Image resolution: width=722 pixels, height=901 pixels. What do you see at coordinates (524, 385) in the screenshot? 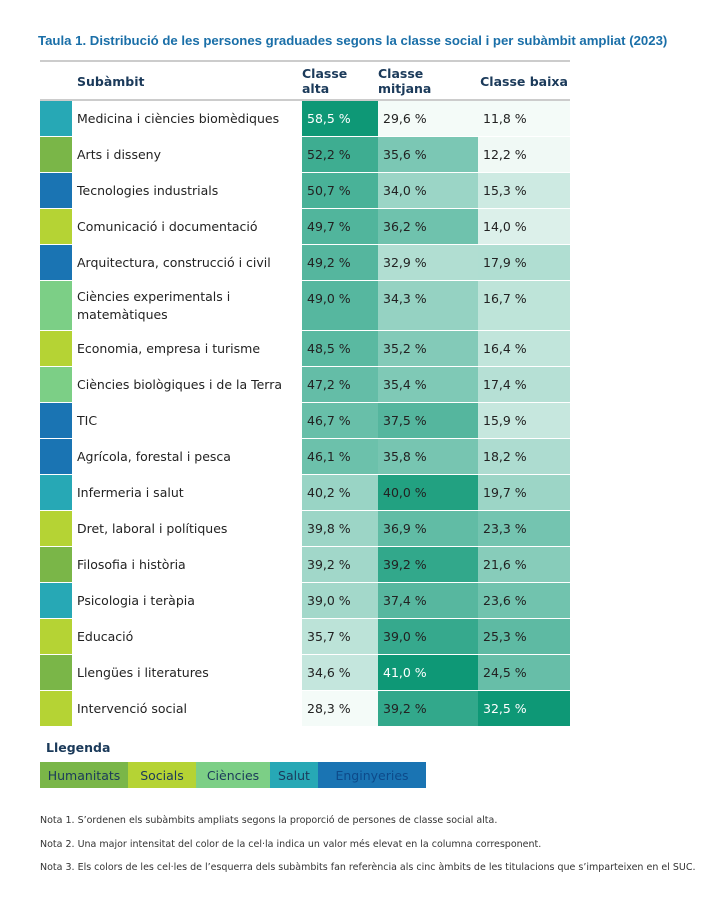
I see `value-cell: 17,4 %` at bounding box center [524, 385].